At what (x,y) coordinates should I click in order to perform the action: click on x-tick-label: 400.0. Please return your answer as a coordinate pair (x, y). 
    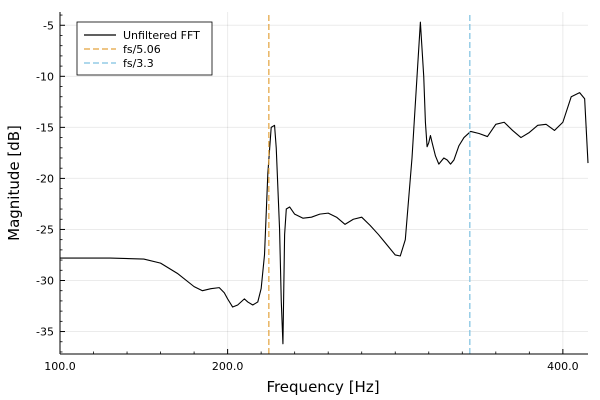
    Looking at the image, I should click on (563, 366).